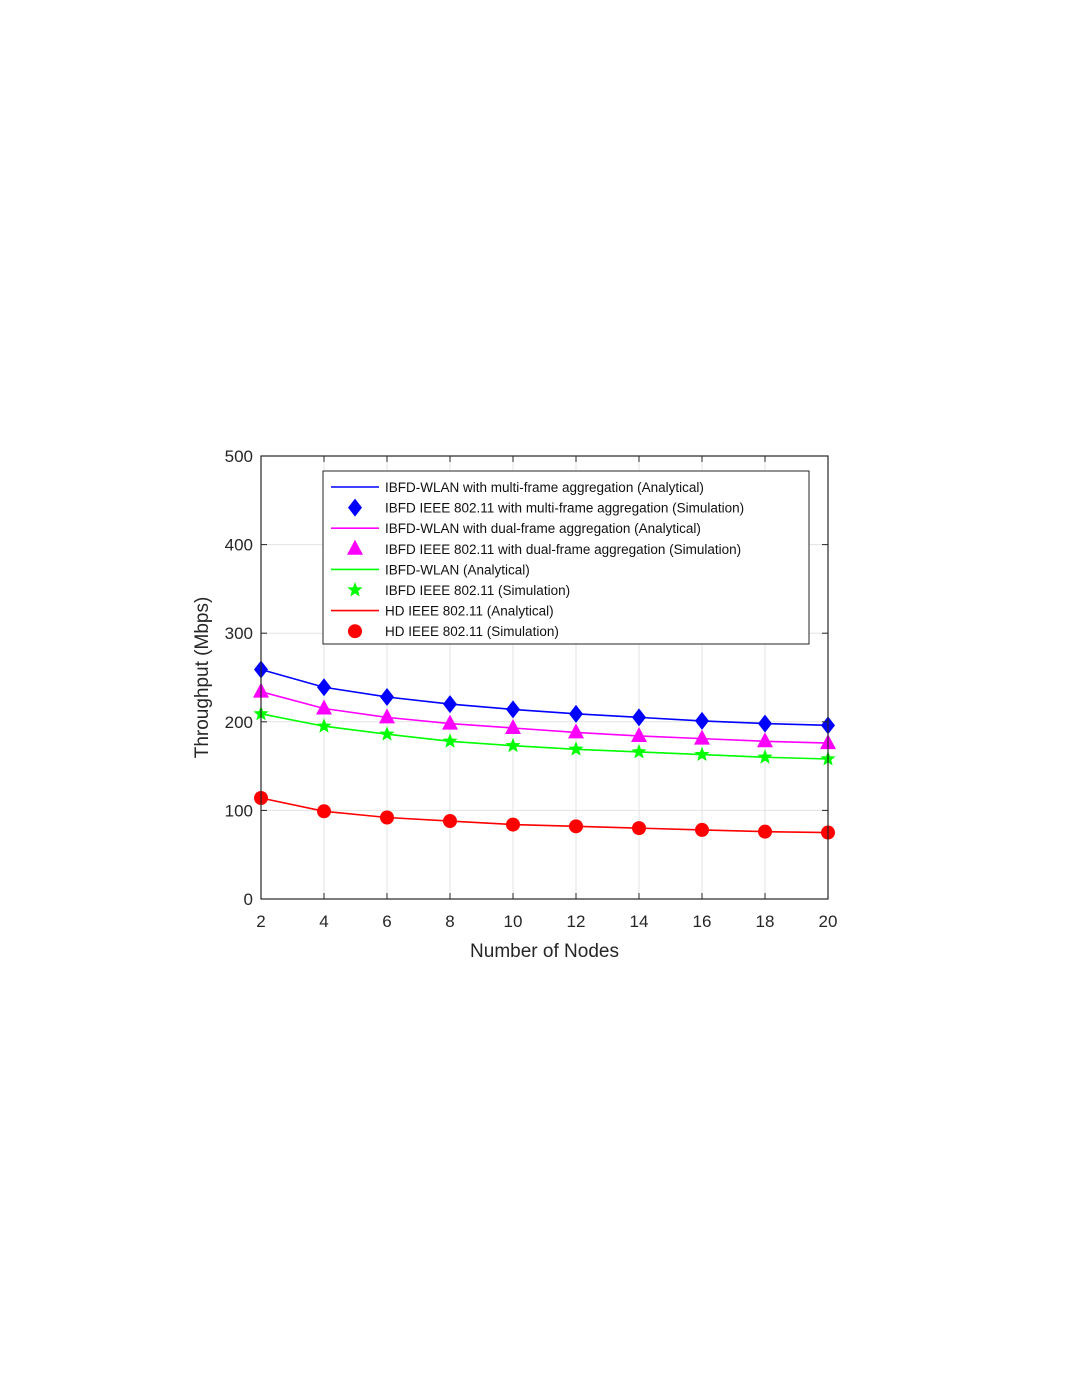 The image size is (1065, 1377). Describe the element at coordinates (386, 921) in the screenshot. I see `x-tick-label: 6` at that location.